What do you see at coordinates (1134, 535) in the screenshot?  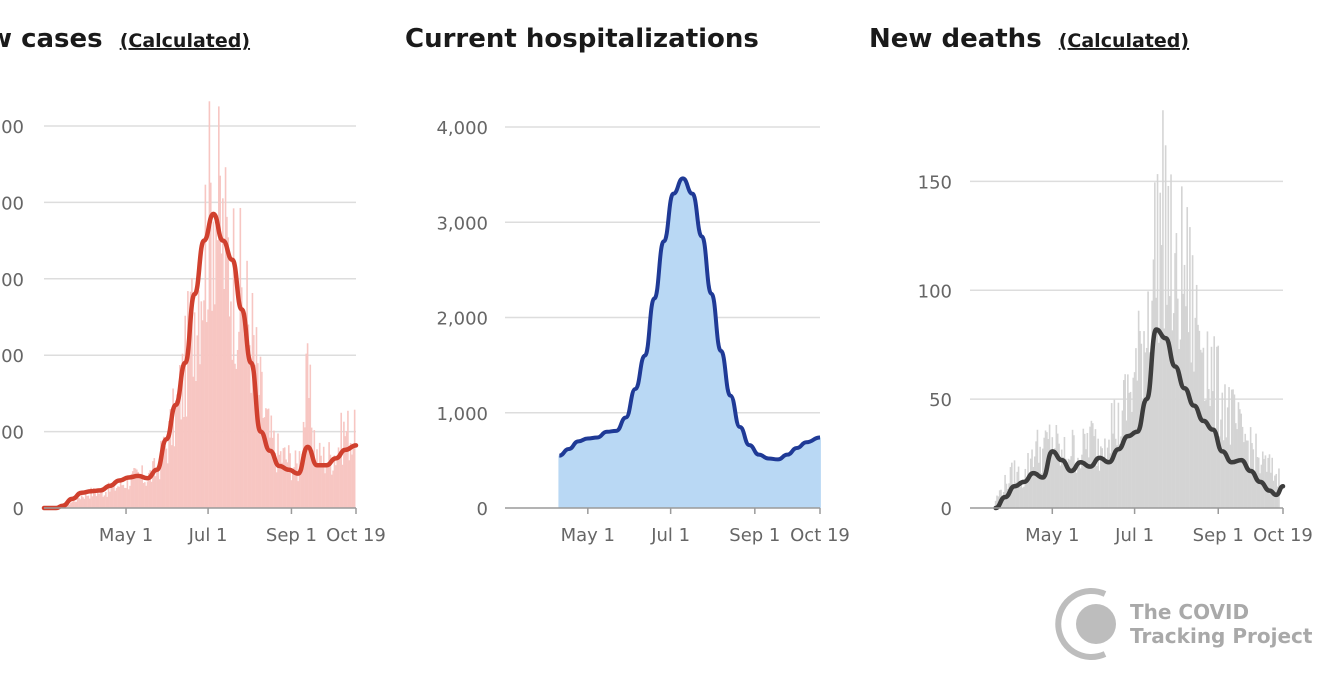 I see `x-tick-label: Jul 1` at bounding box center [1134, 535].